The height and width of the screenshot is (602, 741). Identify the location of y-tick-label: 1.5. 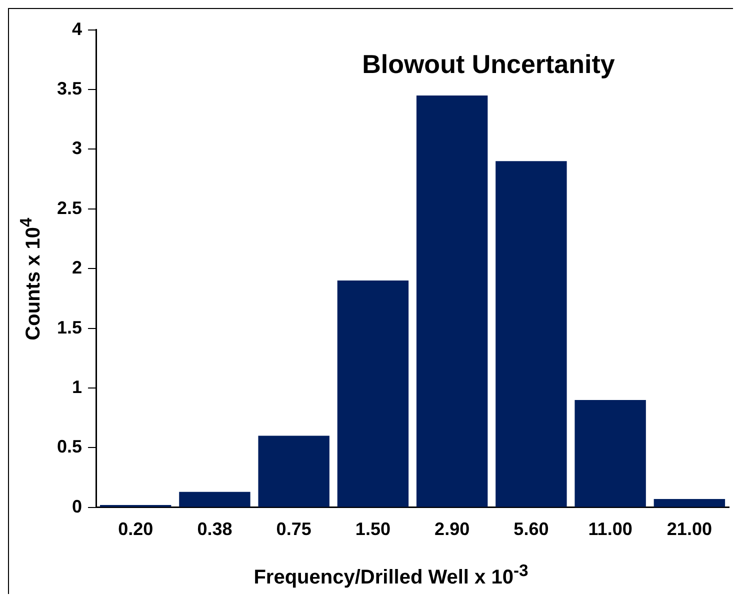
(69, 327).